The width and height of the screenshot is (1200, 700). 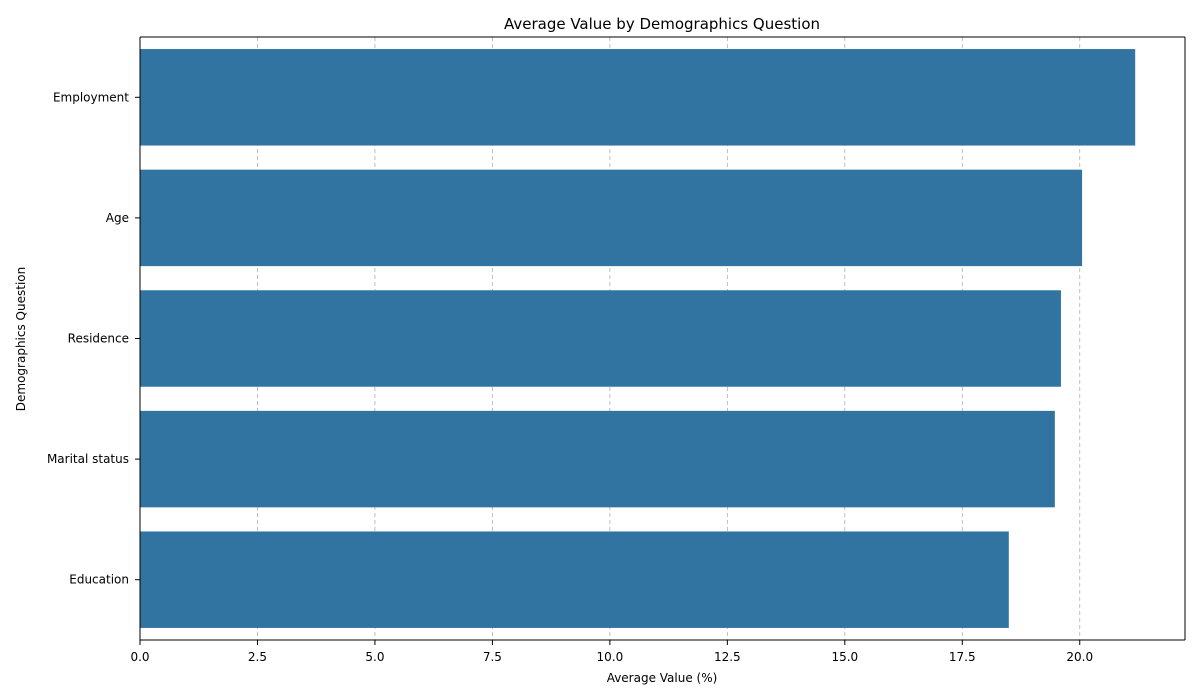 I want to click on x-tick-label: 20.0, so click(x=1079, y=657).